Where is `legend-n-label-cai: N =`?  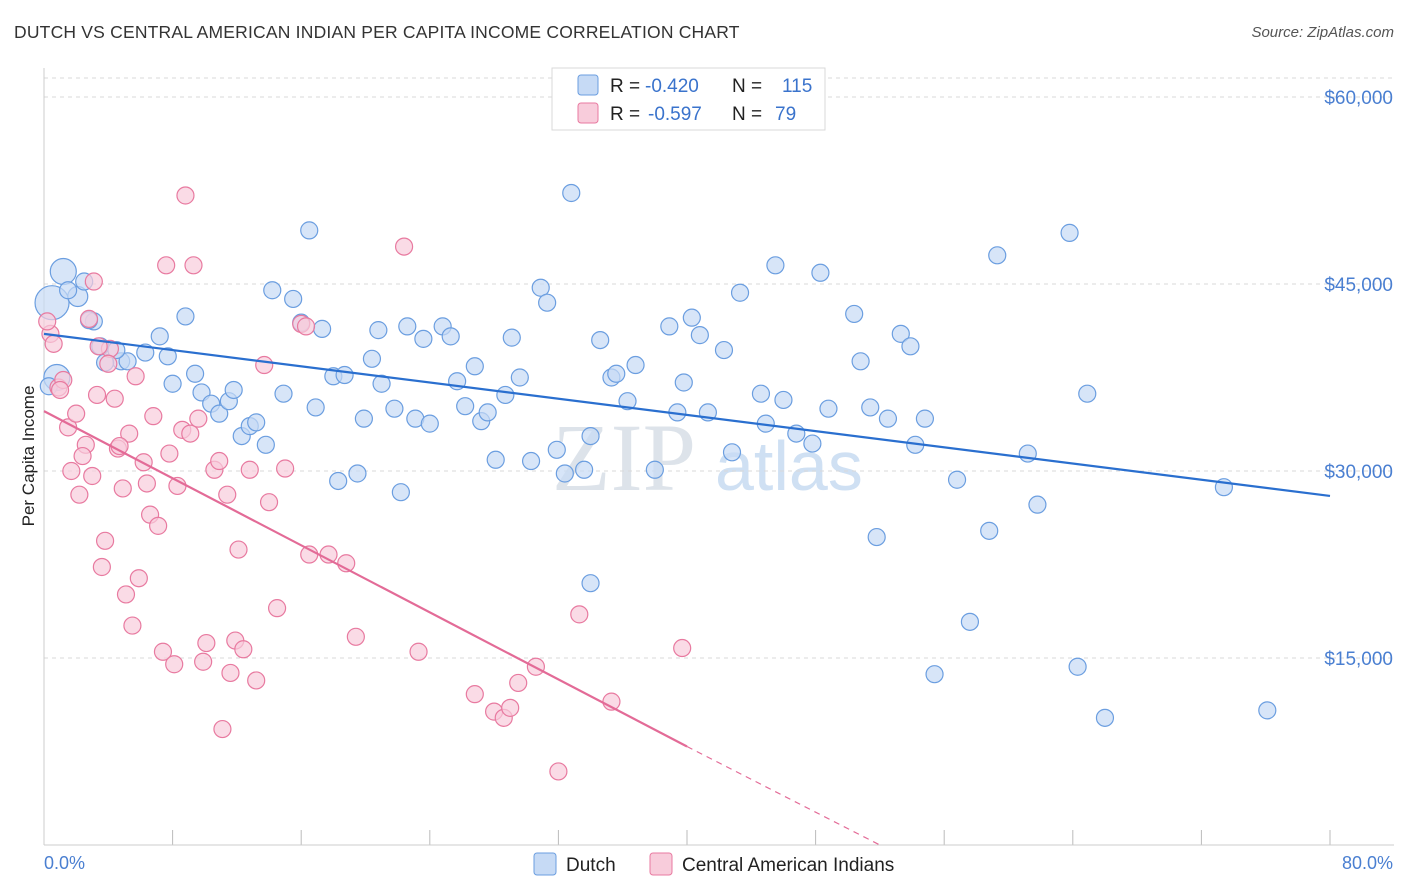
legend-n-label-cai: N = is located at coordinates (747, 114).